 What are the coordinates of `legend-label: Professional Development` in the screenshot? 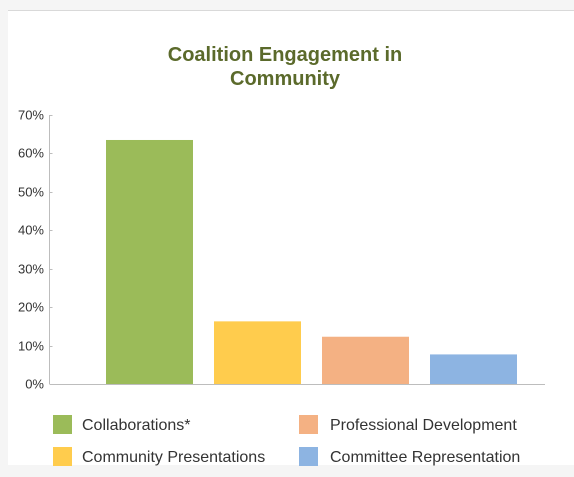 It's located at (423, 425).